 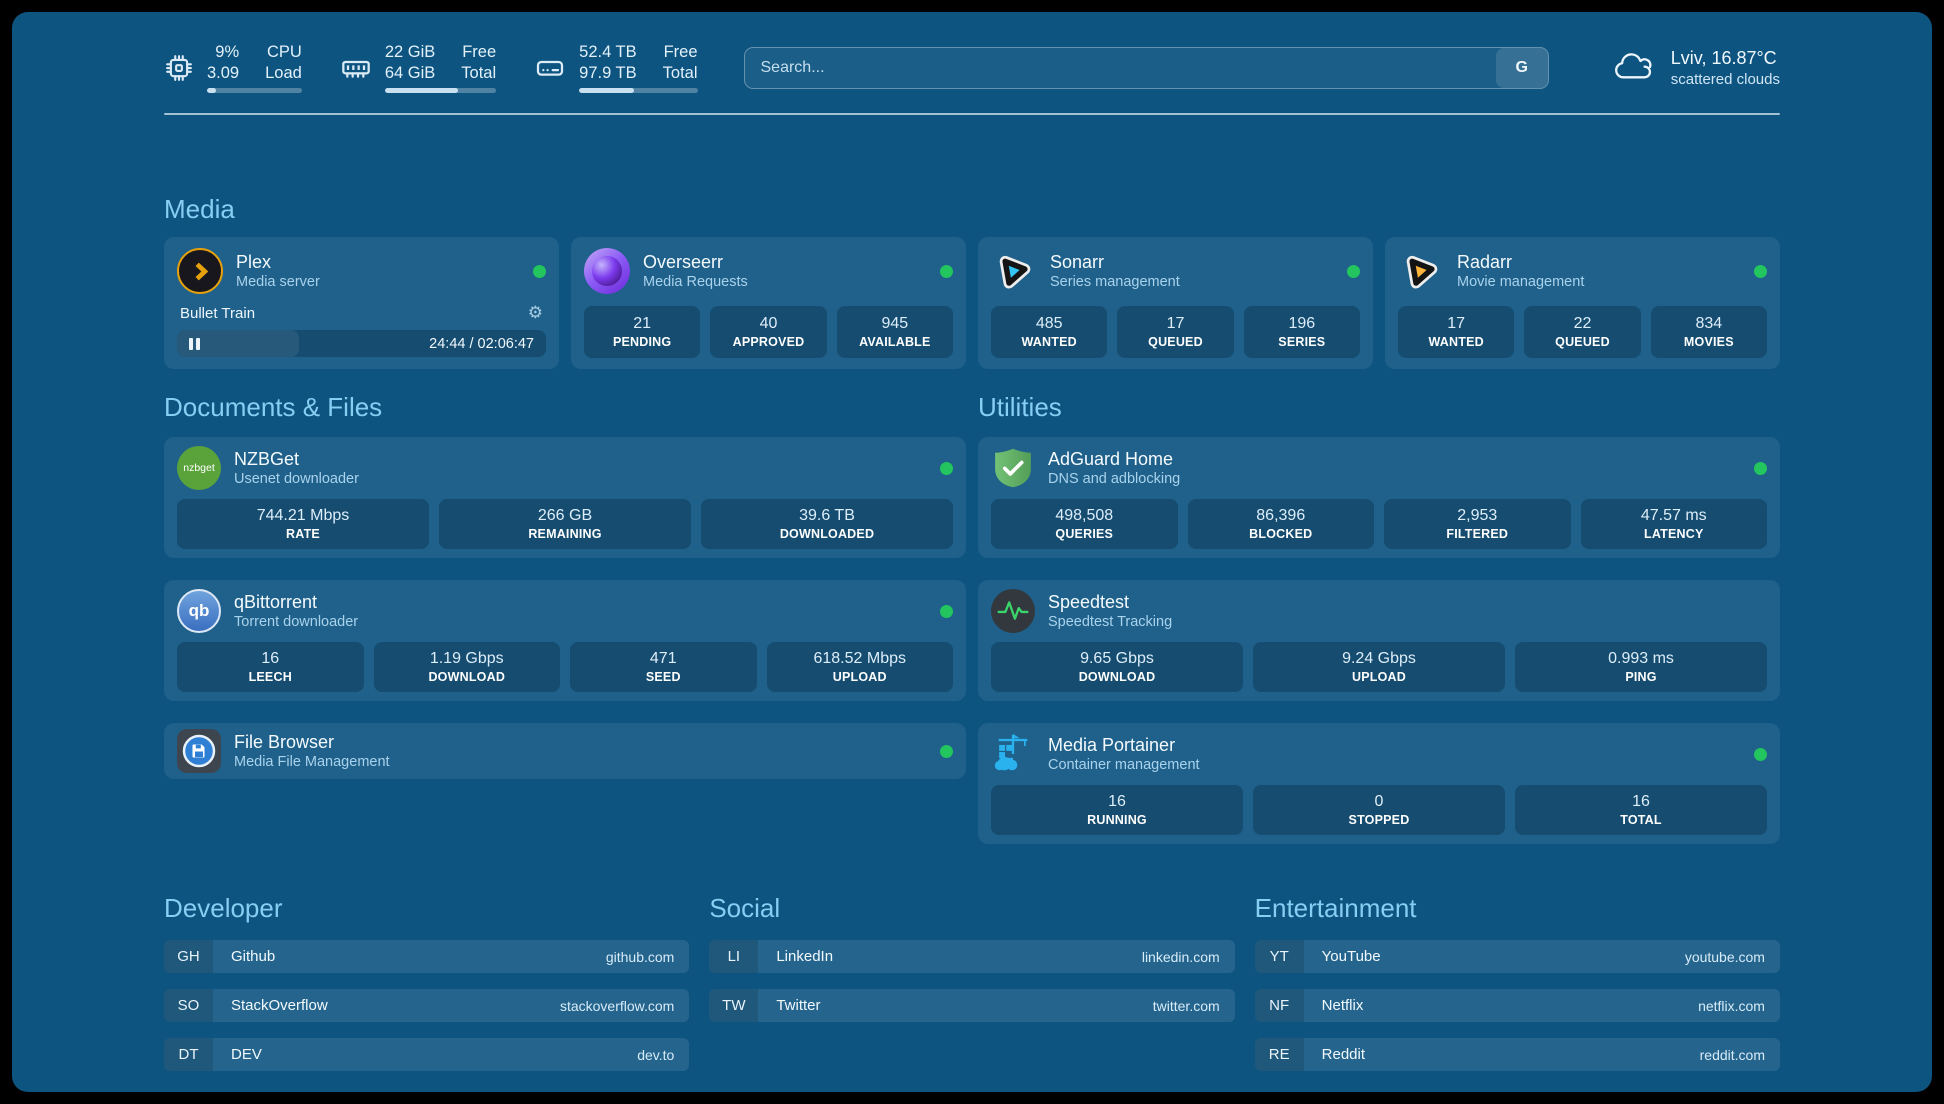 I want to click on stat-box: 47.57 ms LATENCY, so click(x=1673, y=524).